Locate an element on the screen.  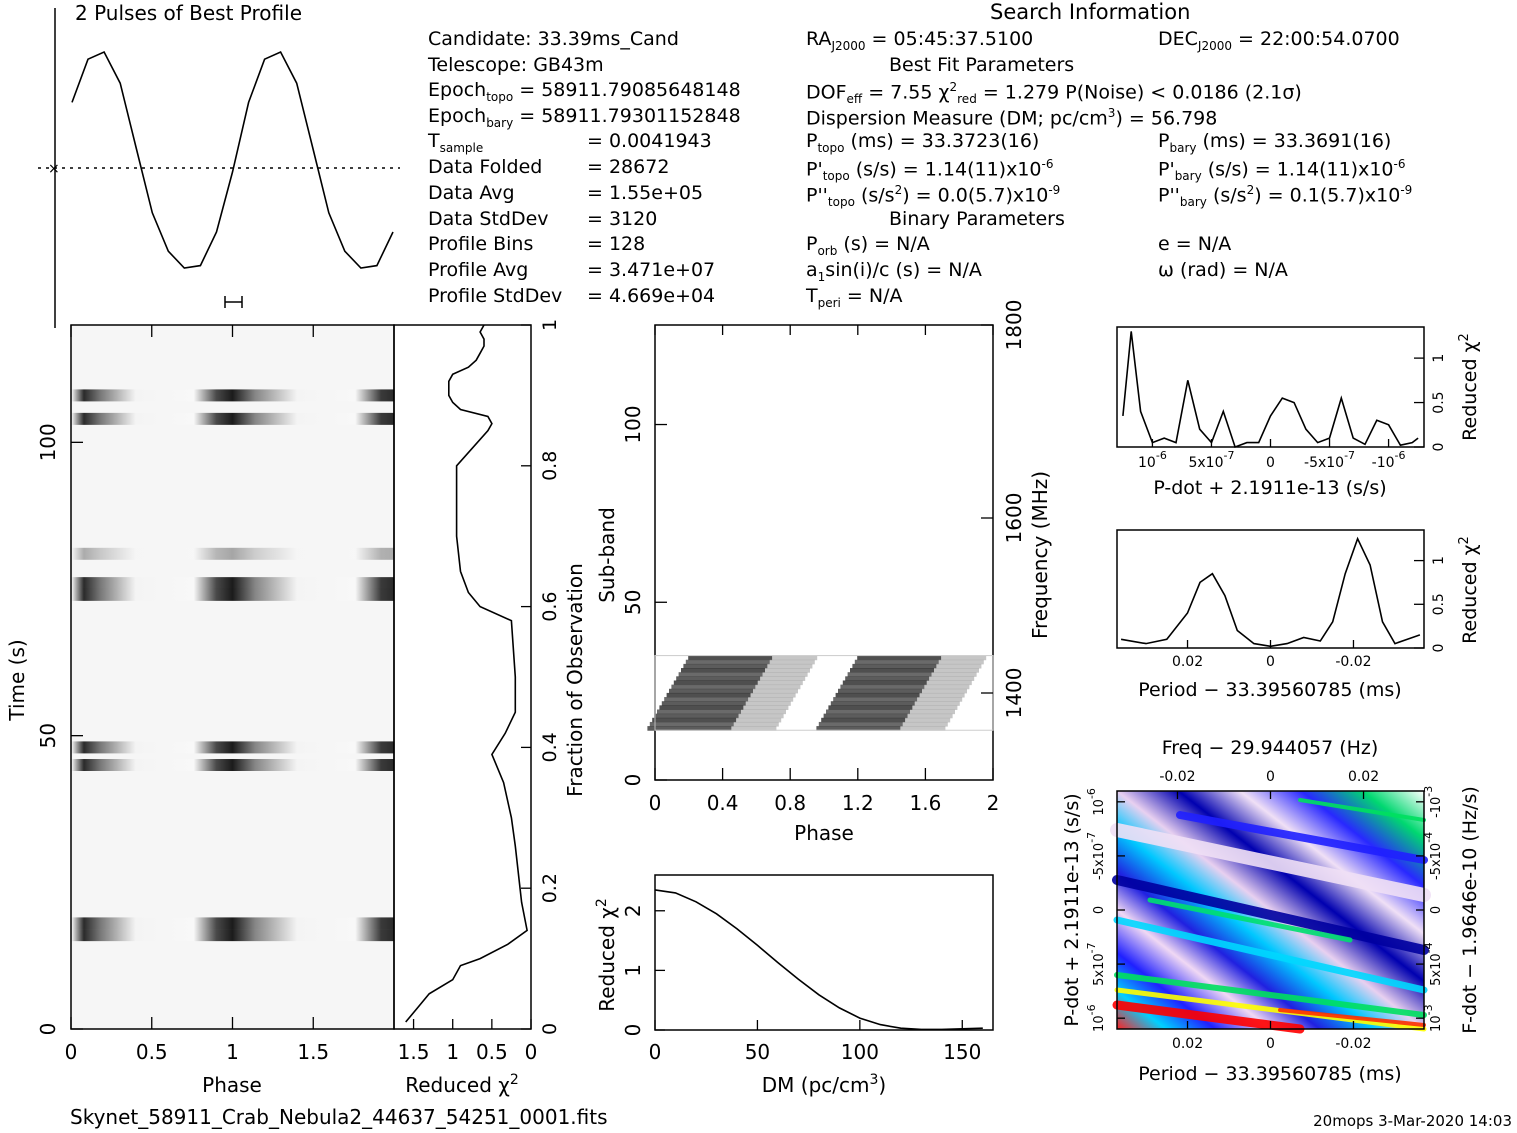
top-tick-label: 0 is located at coordinates (1270, 777).